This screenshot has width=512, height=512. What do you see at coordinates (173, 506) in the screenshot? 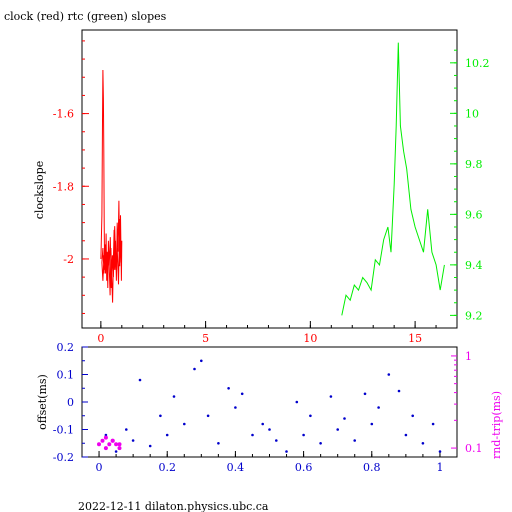
I see `footer-text: 2022-12-11 dilaton.physics.ubc.ca` at bounding box center [173, 506].